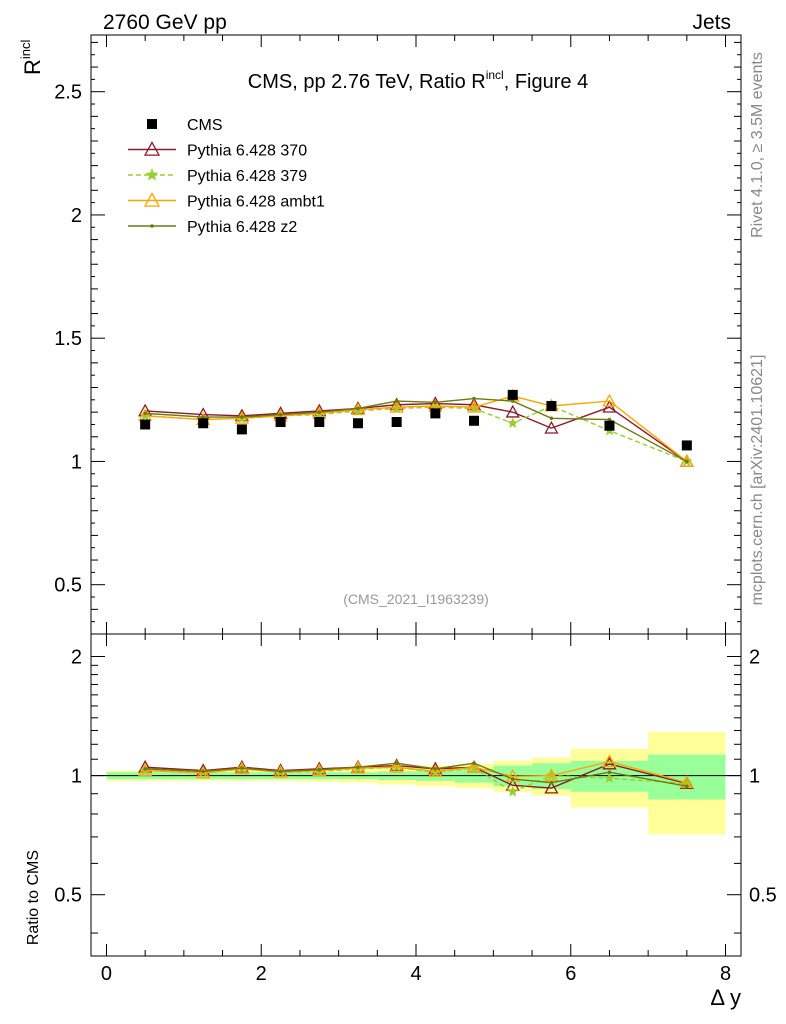 This screenshot has height=1024, width=786. Describe the element at coordinates (33, 897) in the screenshot. I see `y-axis-label-ratio: Ratio to CMS` at that location.